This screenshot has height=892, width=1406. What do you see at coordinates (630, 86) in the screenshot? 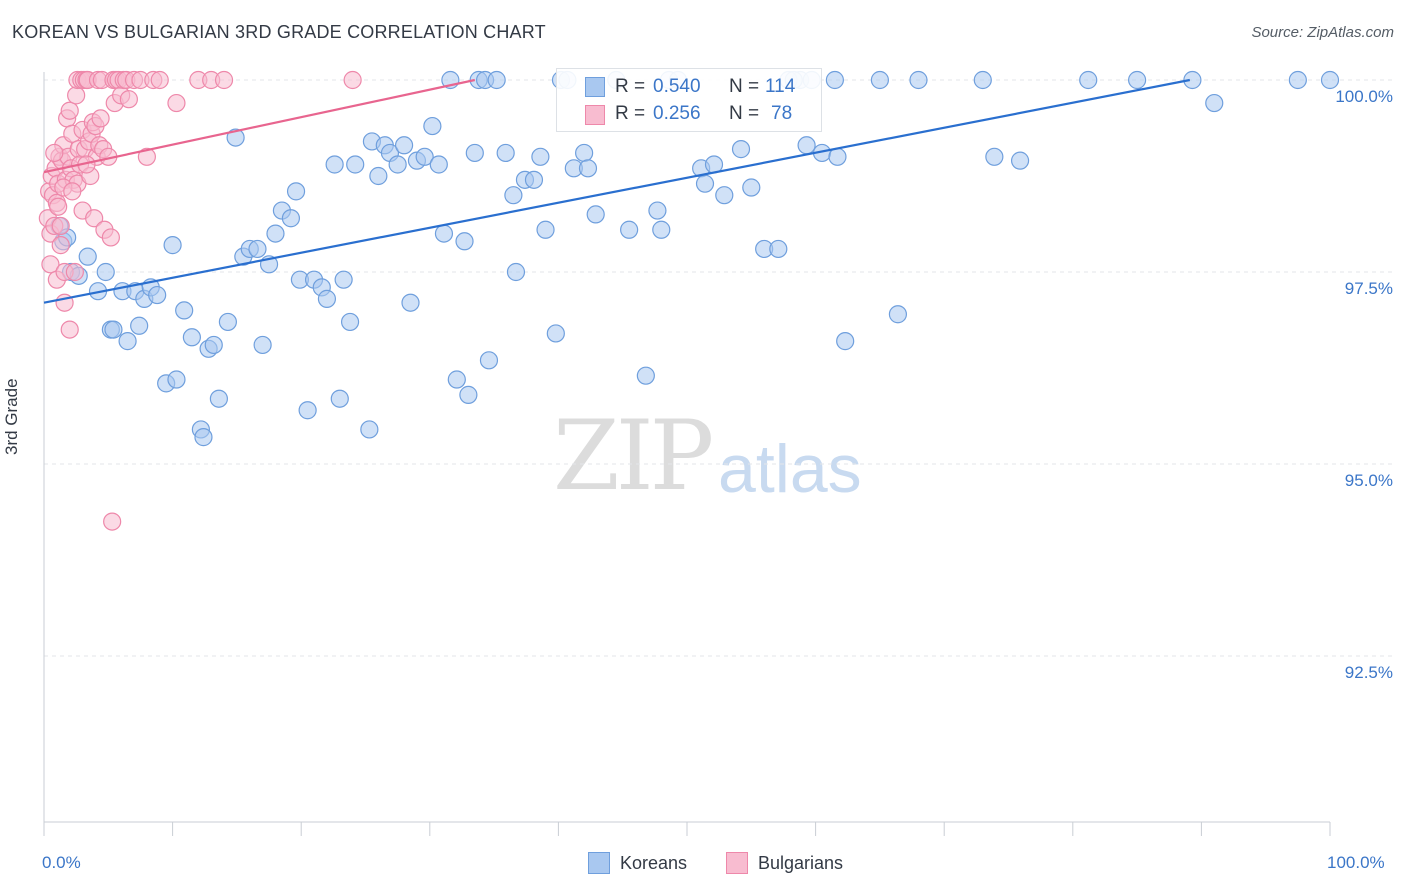
I see `korean-r-label: R =` at bounding box center [630, 86].